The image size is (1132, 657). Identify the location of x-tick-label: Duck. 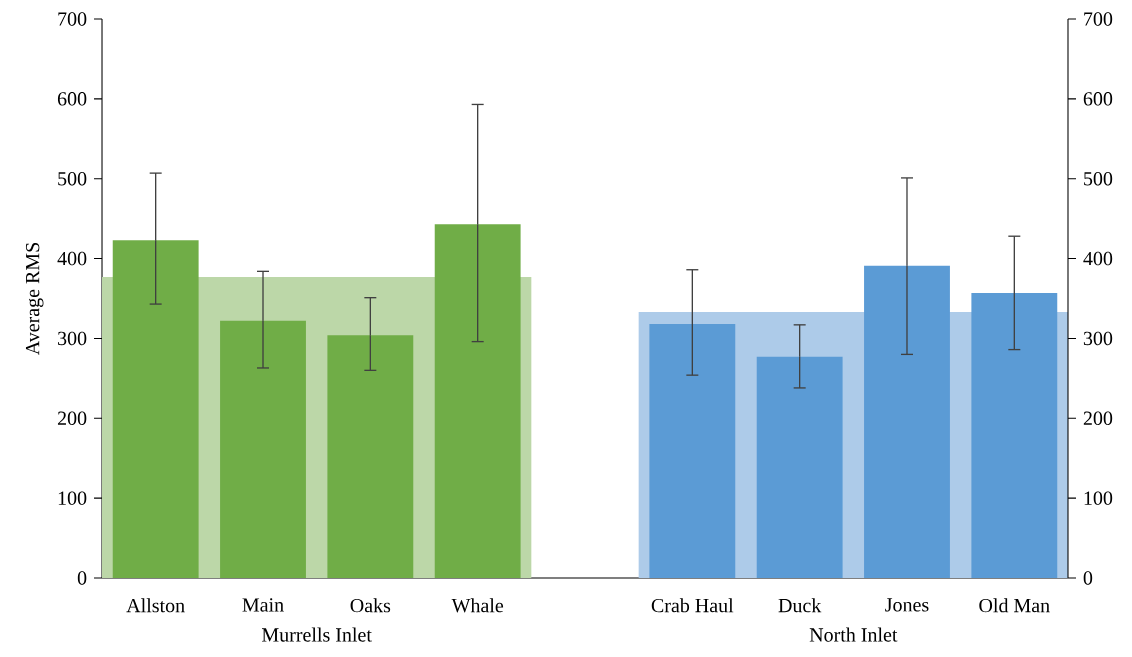
(800, 605).